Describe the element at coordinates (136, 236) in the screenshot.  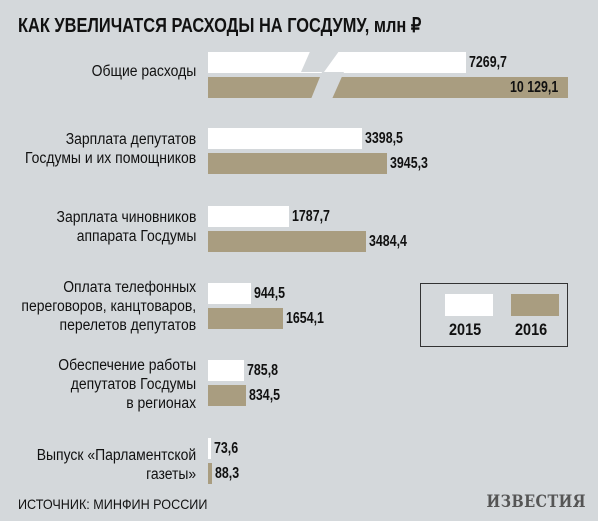
I see `category-label-line: аппарата Госдумы` at that location.